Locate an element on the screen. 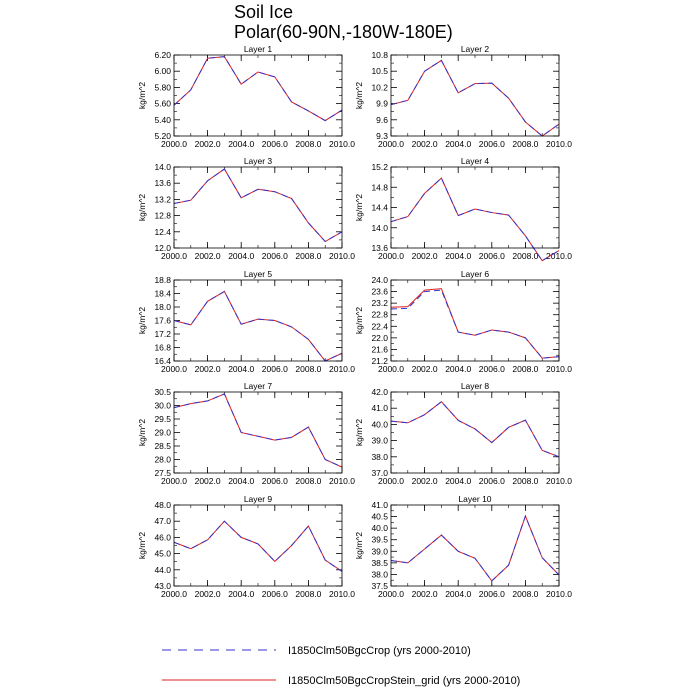 The width and height of the screenshot is (700, 700). y-tick-label: 37.0 is located at coordinates (379, 473).